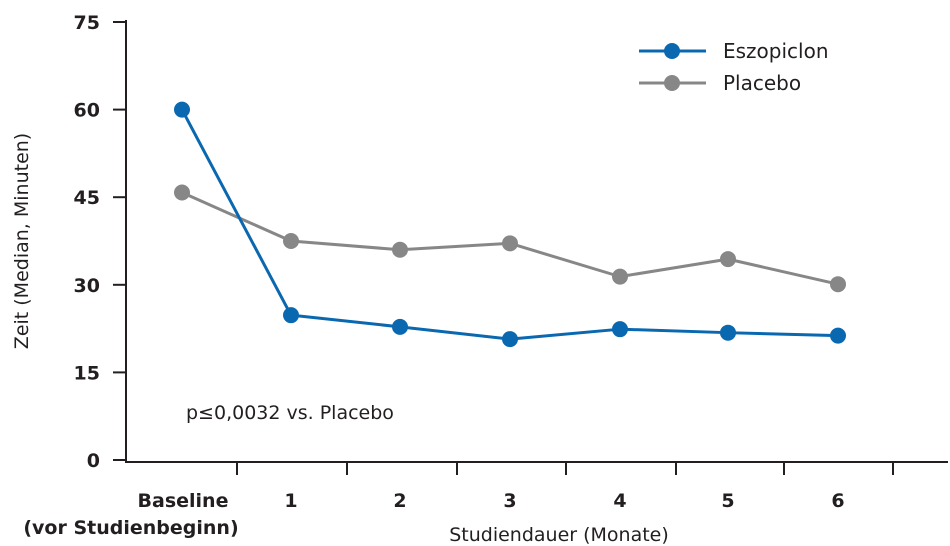 The image size is (950, 546). Describe the element at coordinates (290, 413) in the screenshot. I see `significance-annotation: p≤0,0032 vs. Placebo` at that location.